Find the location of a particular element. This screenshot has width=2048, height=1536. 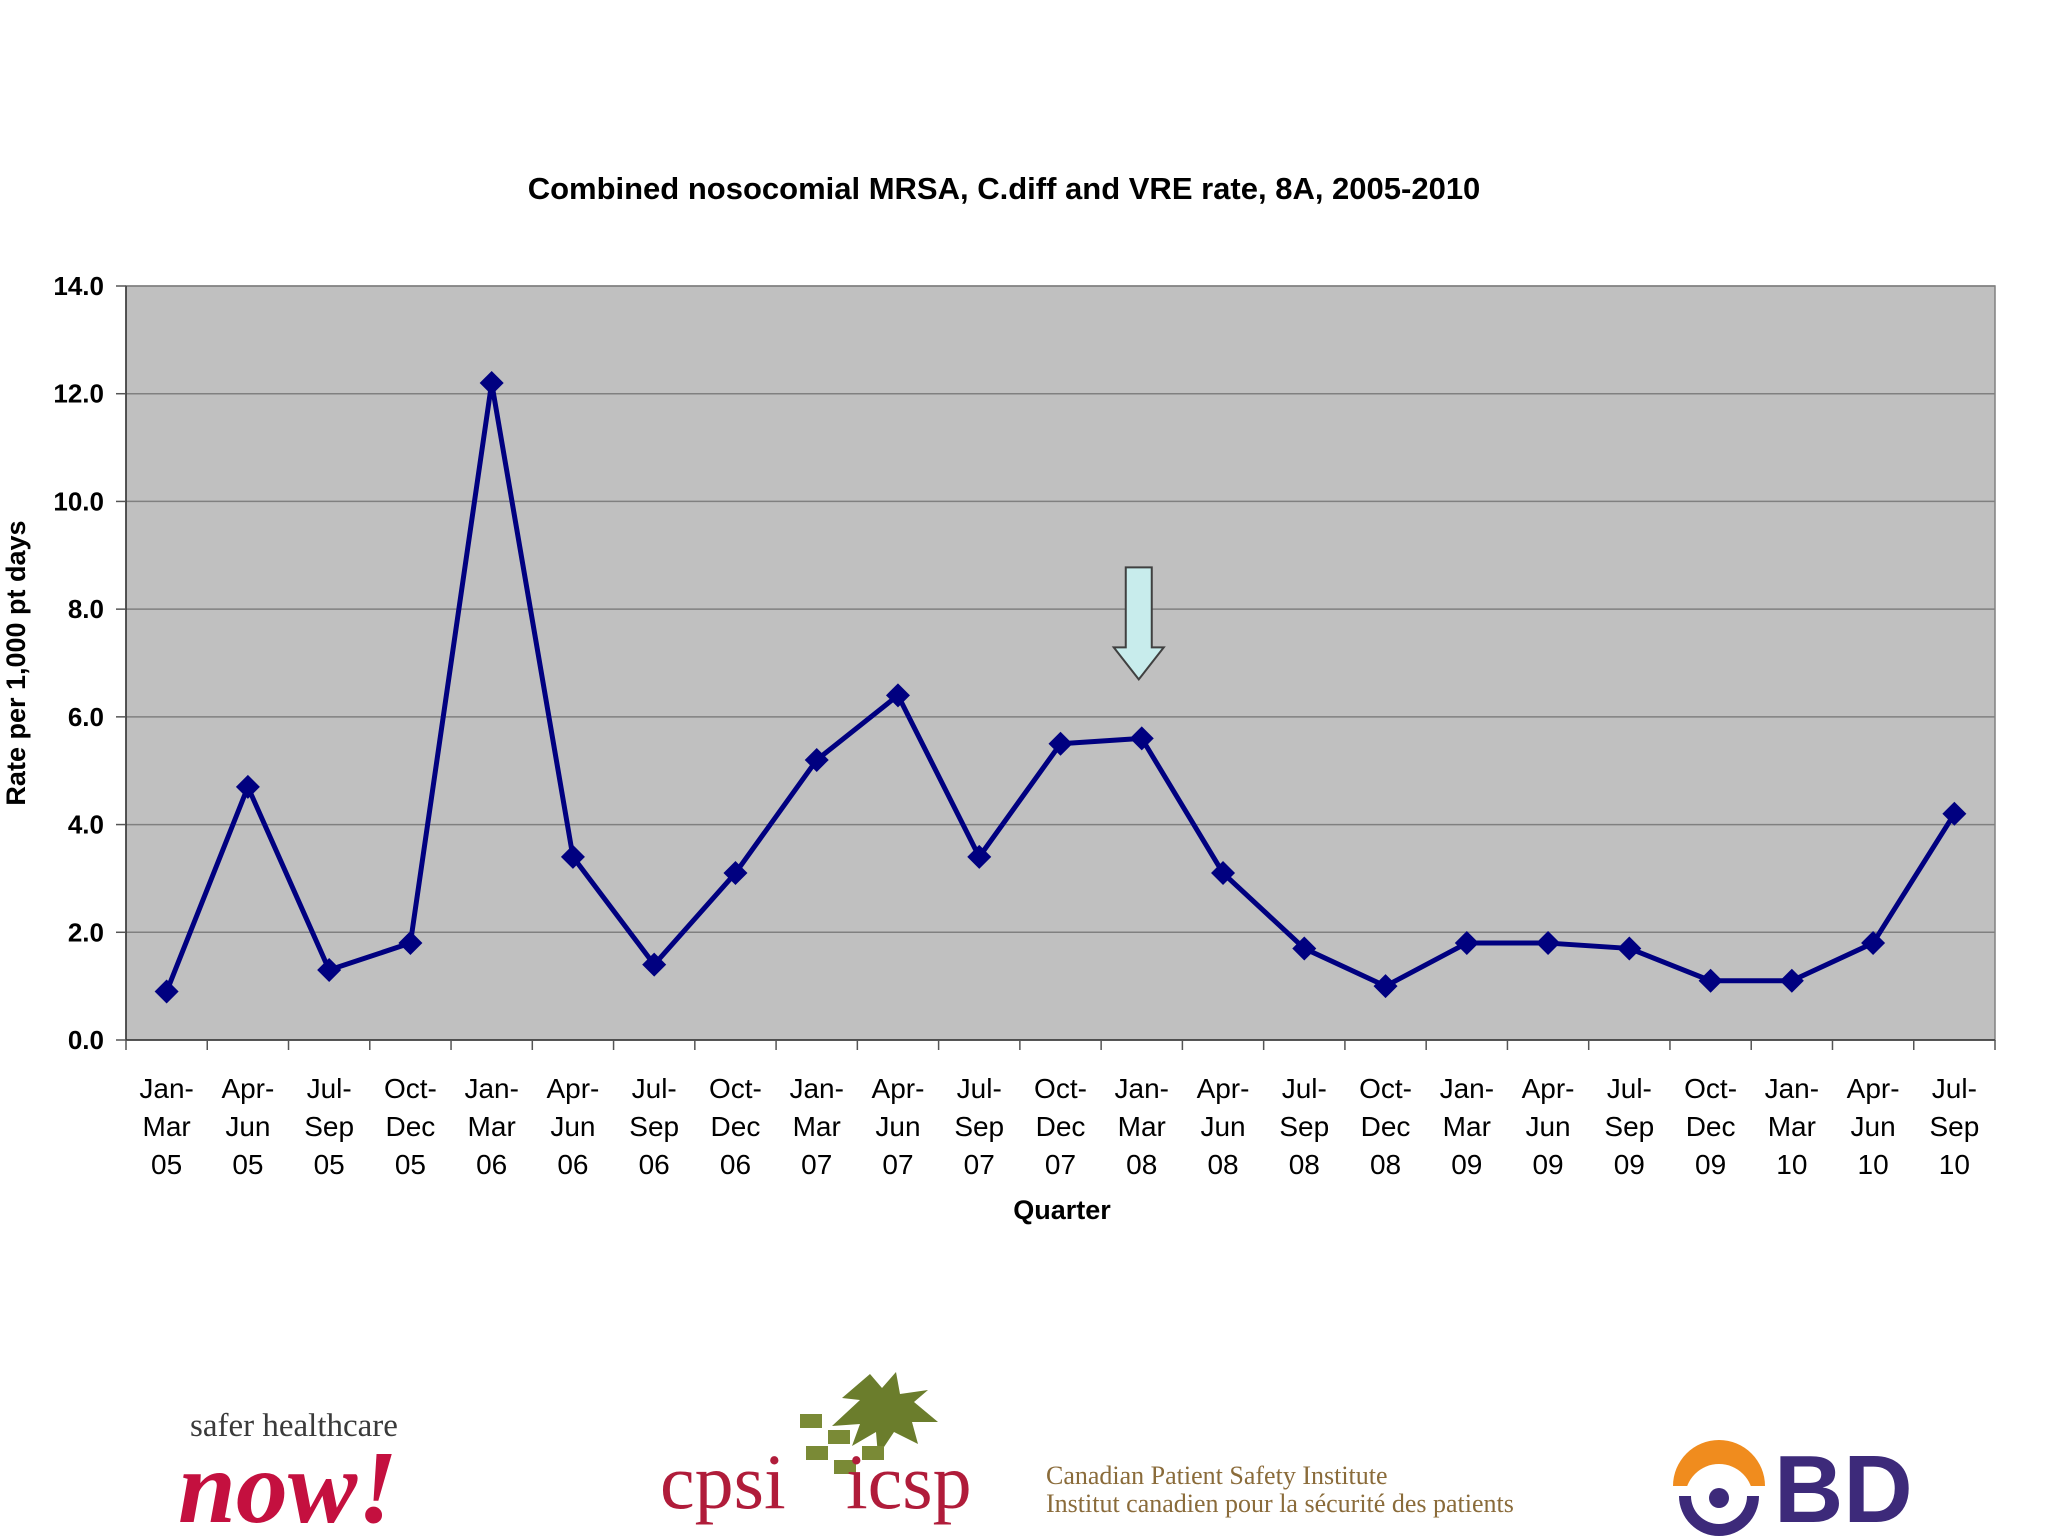

y-axis-label: Rate per 1,000 pt days is located at coordinates (16, 662).